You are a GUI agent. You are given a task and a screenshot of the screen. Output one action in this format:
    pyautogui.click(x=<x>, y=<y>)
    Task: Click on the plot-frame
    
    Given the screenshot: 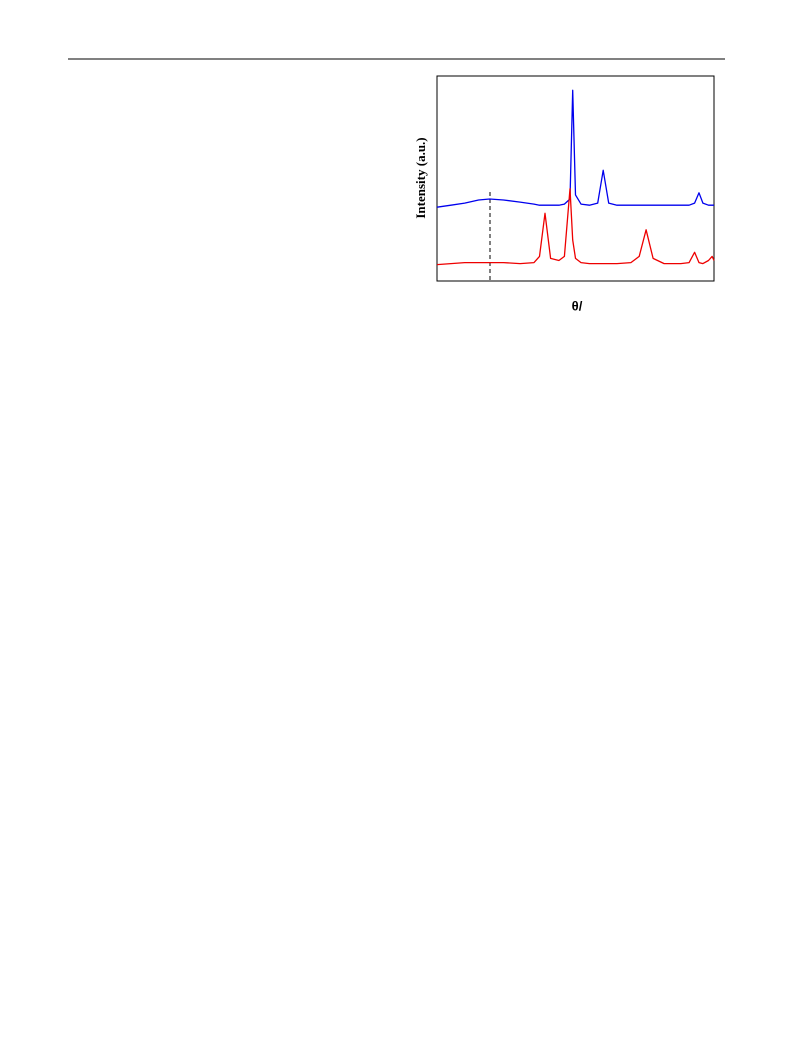 What is the action you would take?
    pyautogui.click(x=575, y=178)
    